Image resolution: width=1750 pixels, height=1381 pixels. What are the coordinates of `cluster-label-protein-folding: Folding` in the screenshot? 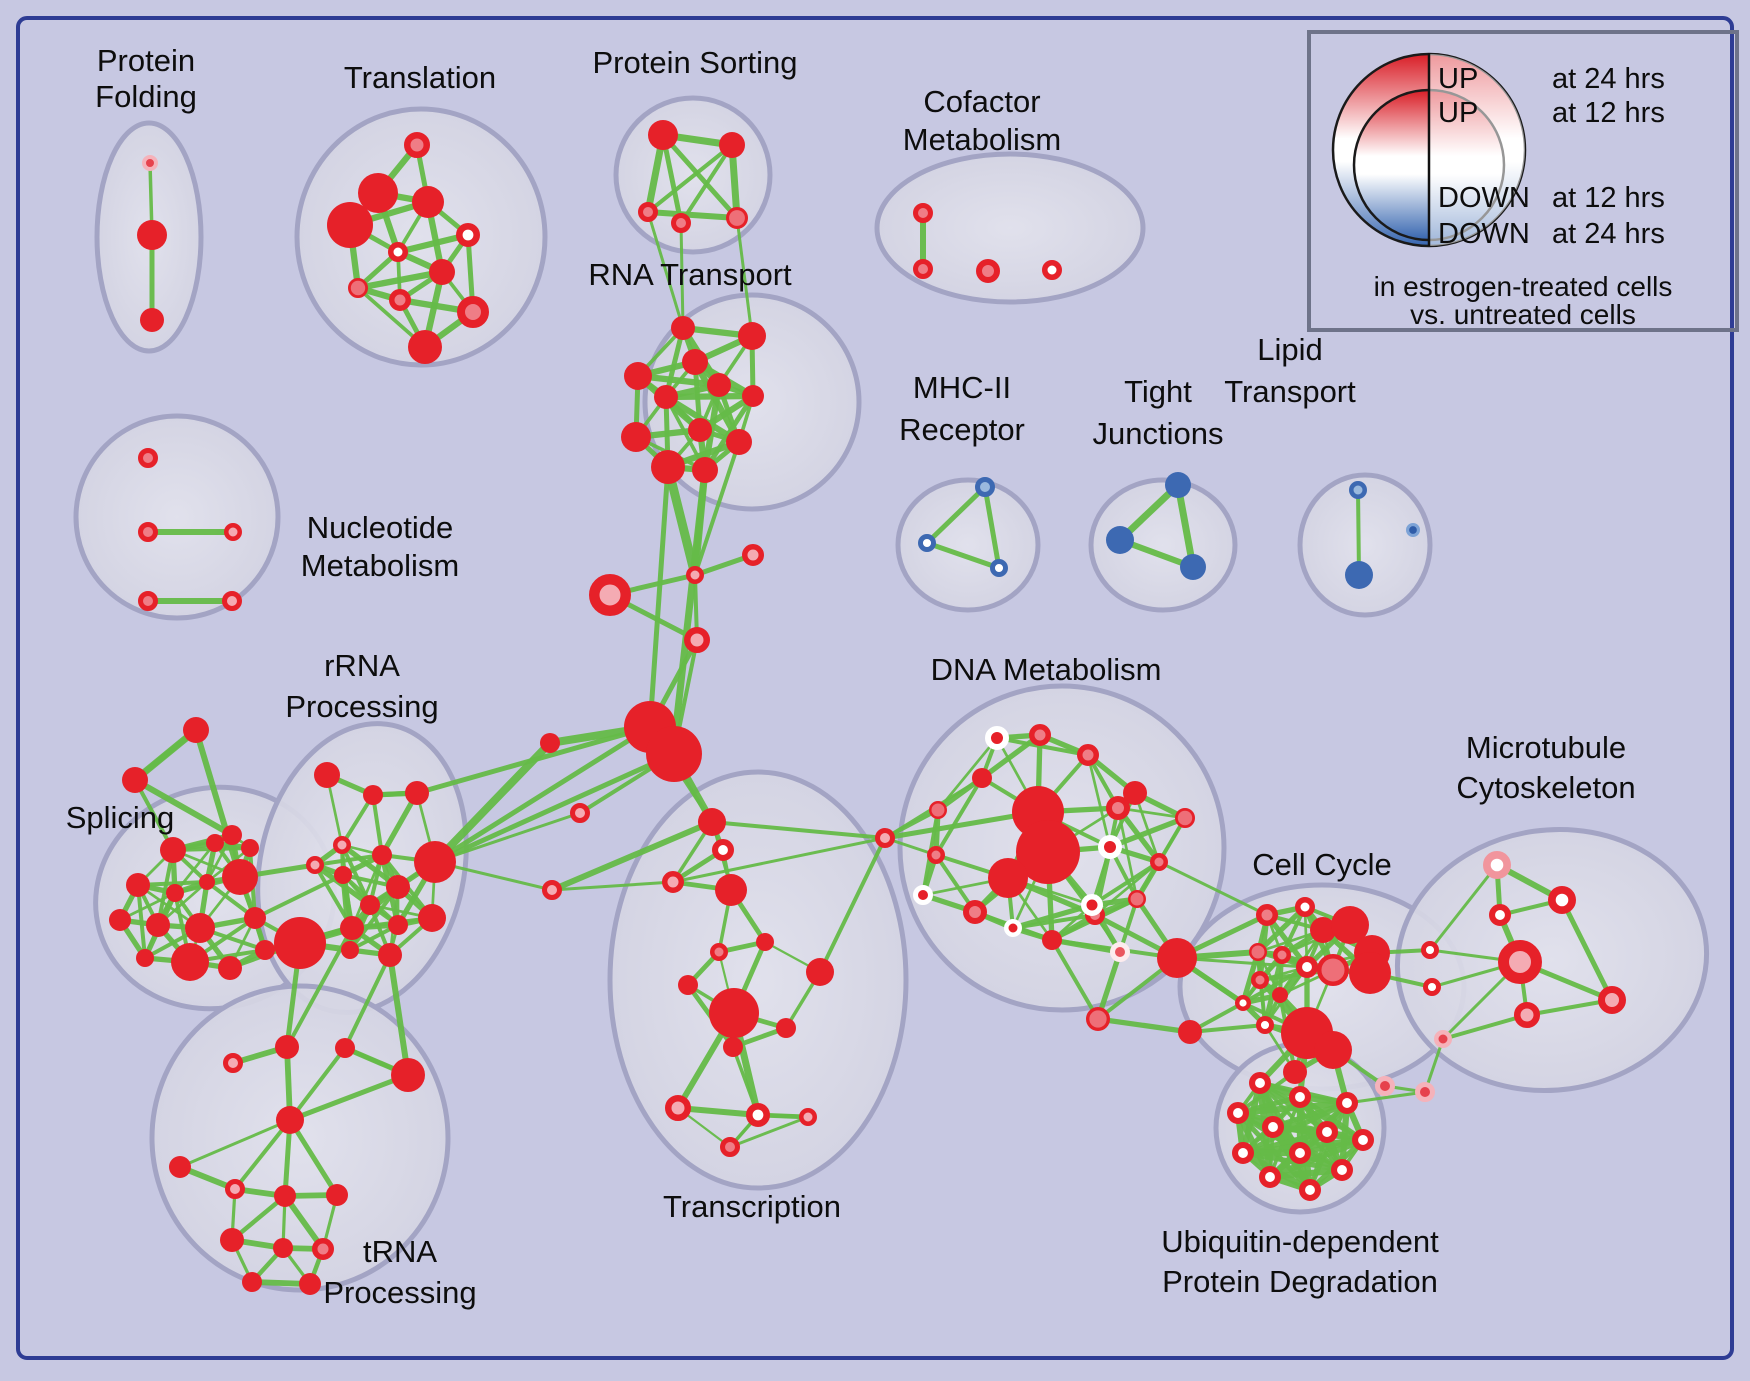 It's located at (146, 96).